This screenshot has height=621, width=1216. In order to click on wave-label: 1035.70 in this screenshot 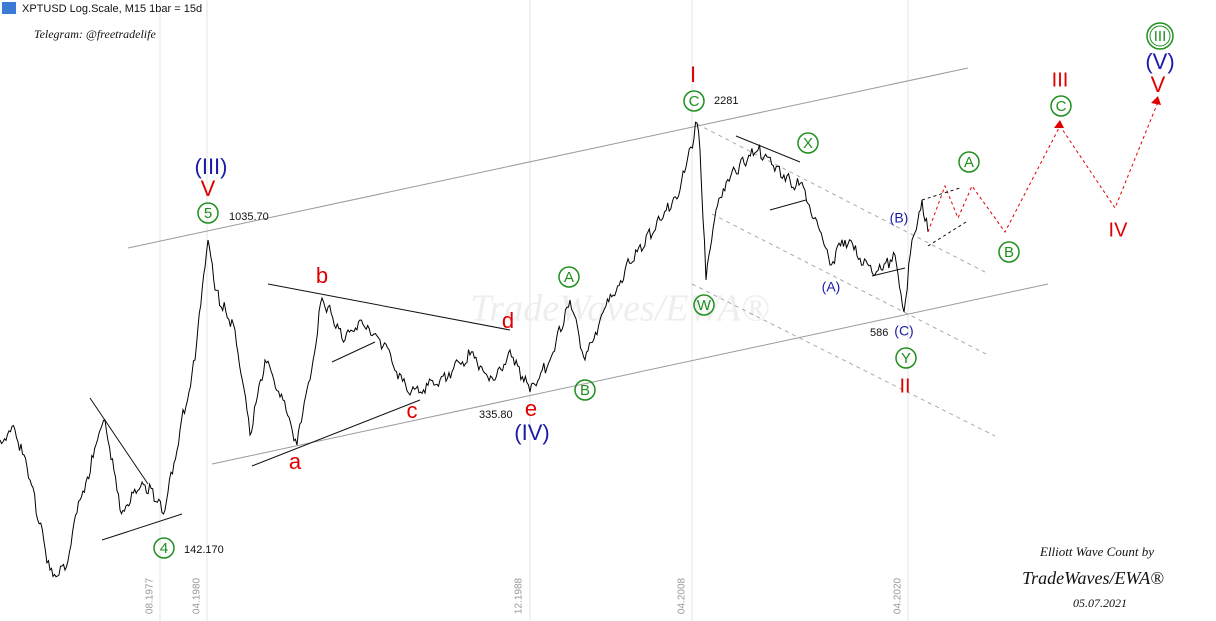, I will do `click(249, 217)`.